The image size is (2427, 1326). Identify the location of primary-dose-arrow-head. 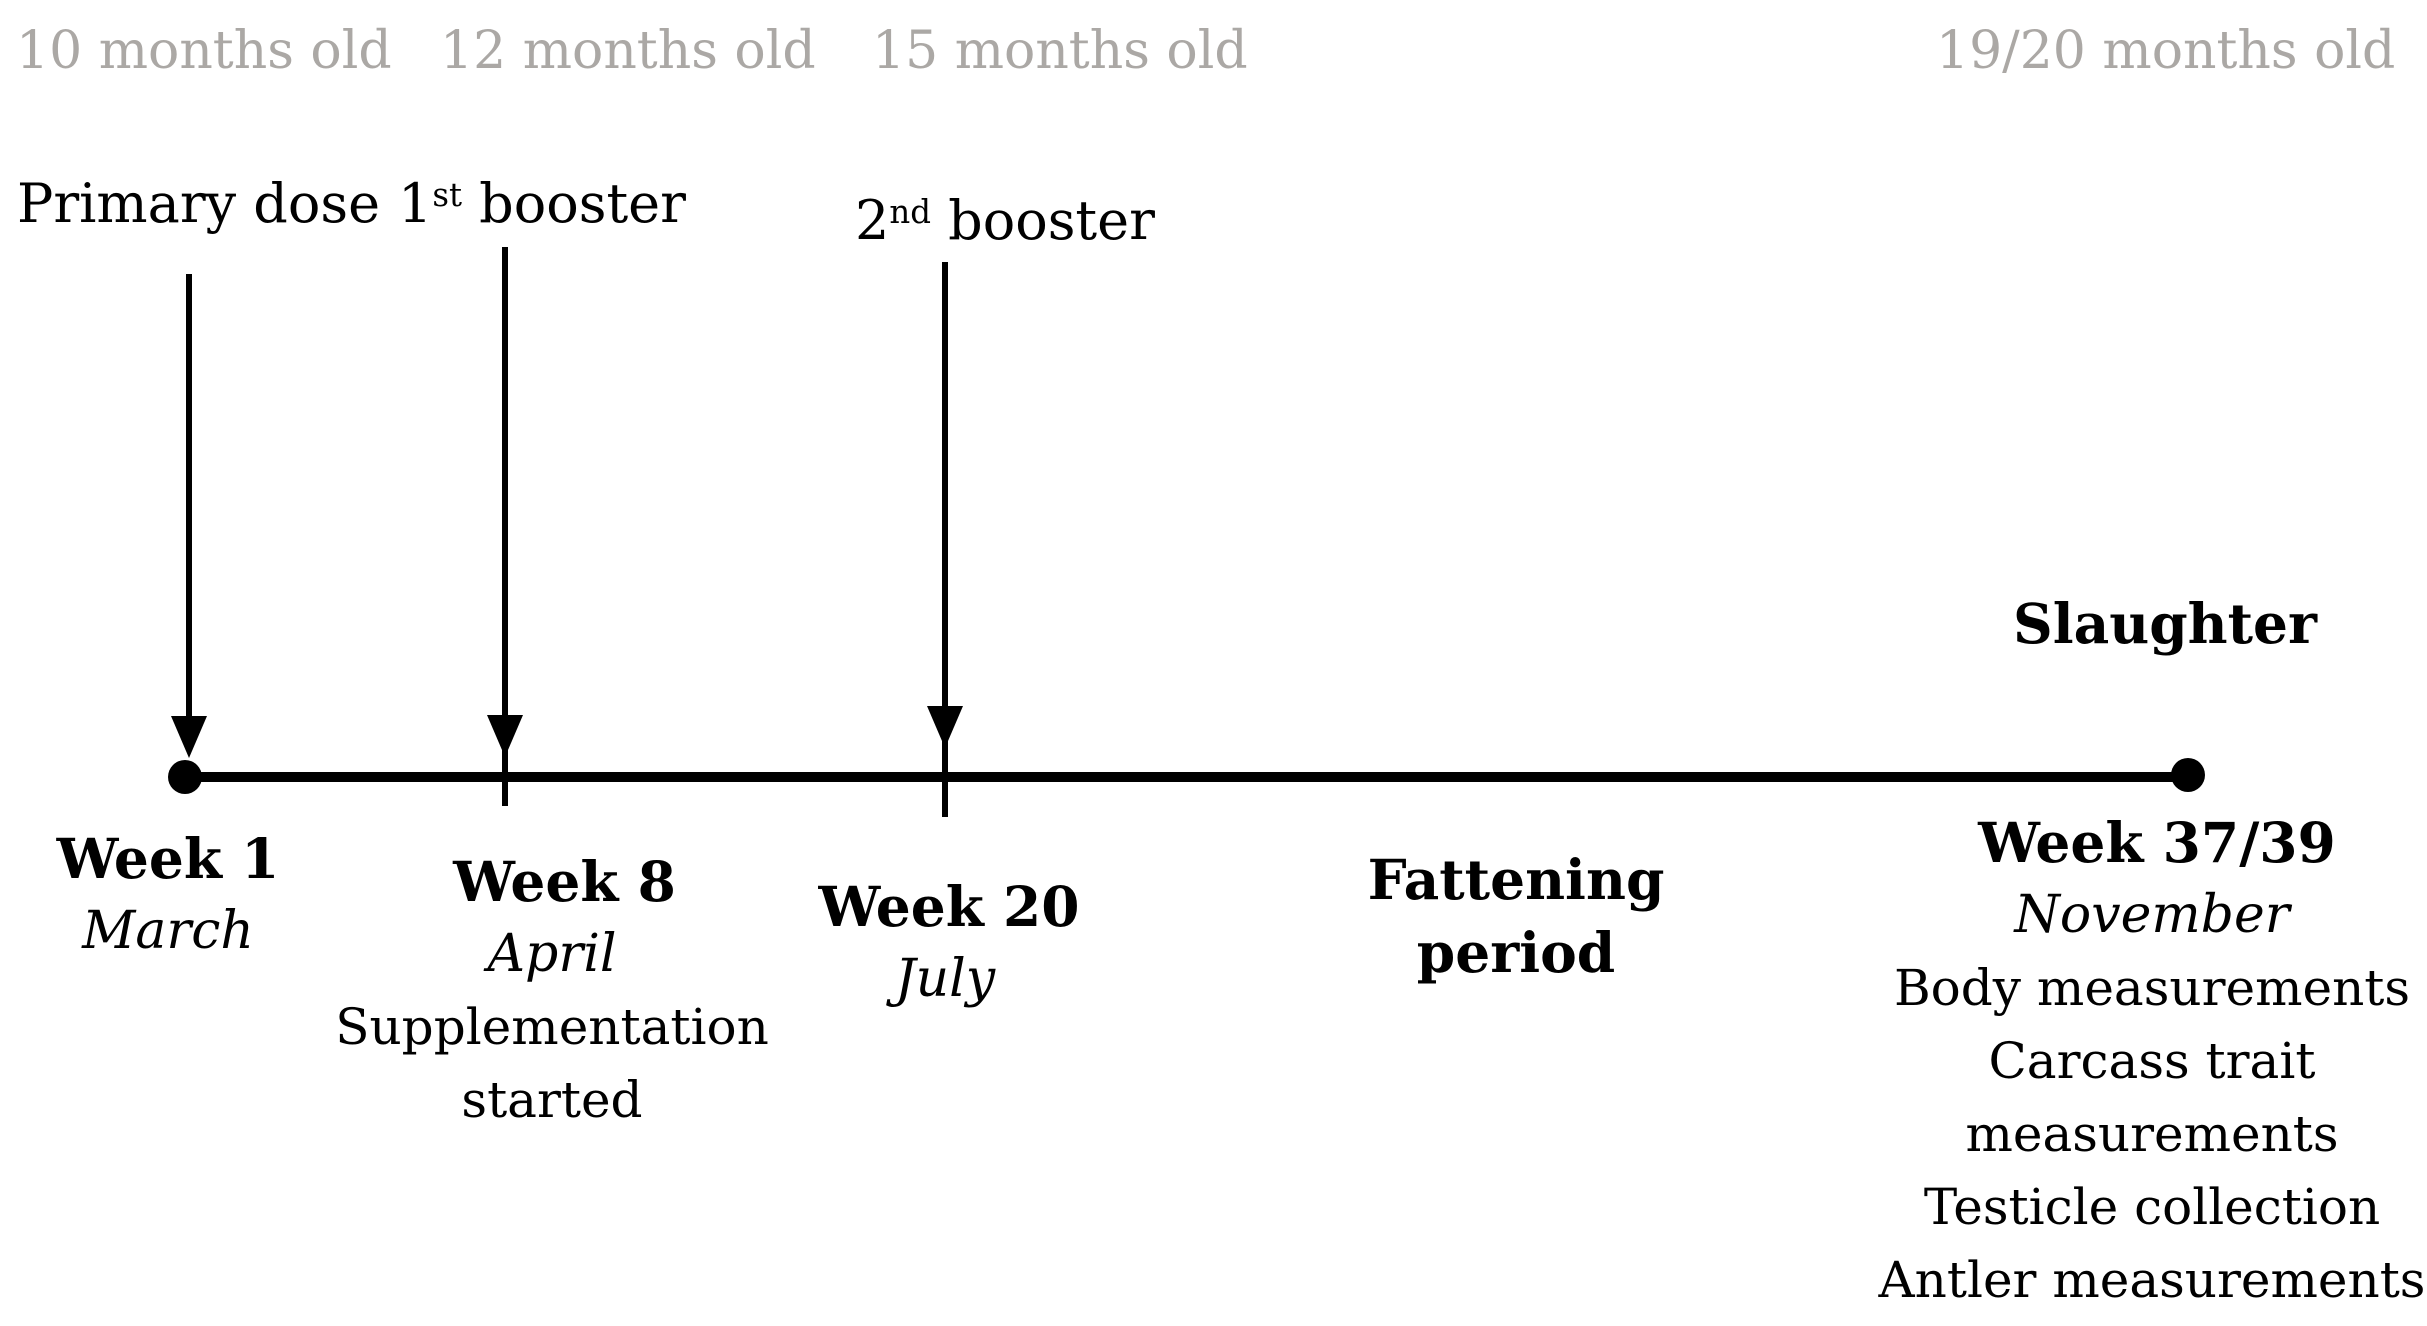
(189, 737).